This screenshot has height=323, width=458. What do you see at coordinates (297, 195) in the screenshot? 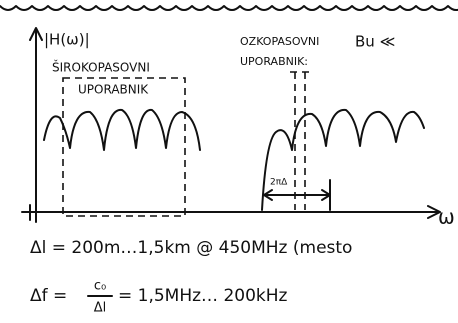
I see `spacing-arrow` at bounding box center [297, 195].